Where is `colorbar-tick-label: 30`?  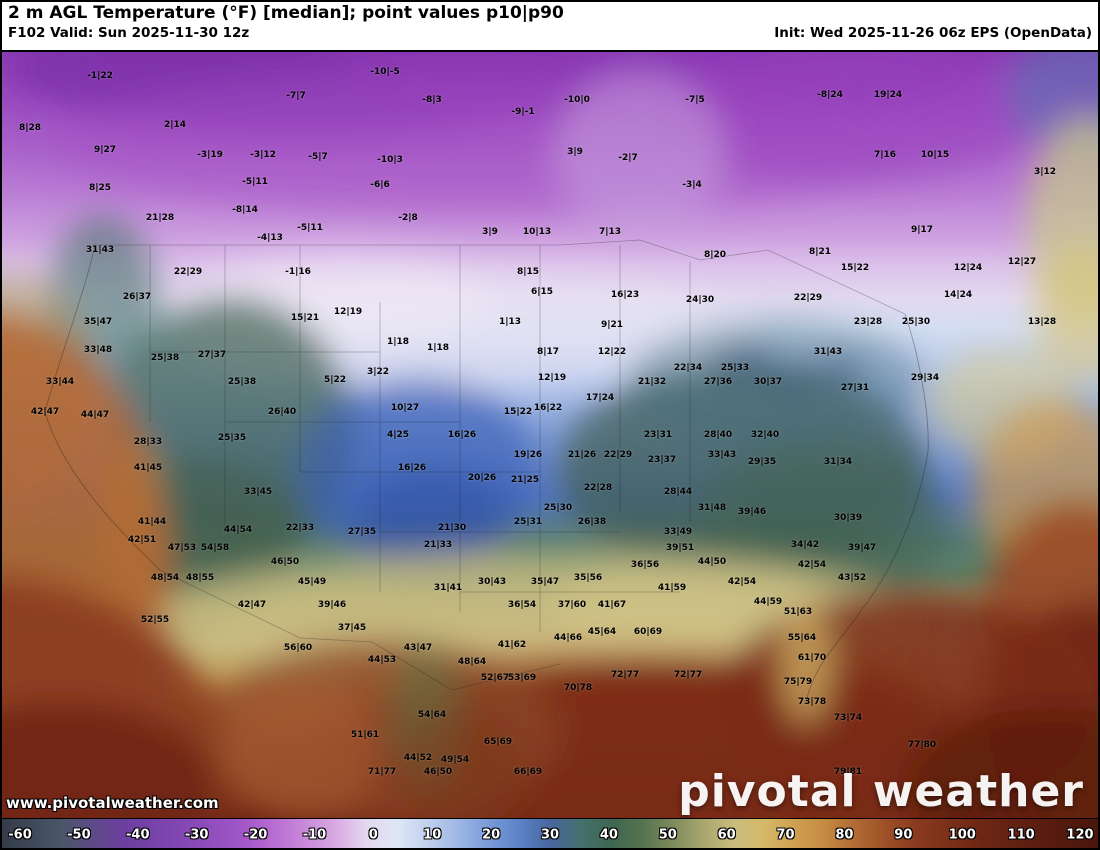 colorbar-tick-label: 30 is located at coordinates (550, 834).